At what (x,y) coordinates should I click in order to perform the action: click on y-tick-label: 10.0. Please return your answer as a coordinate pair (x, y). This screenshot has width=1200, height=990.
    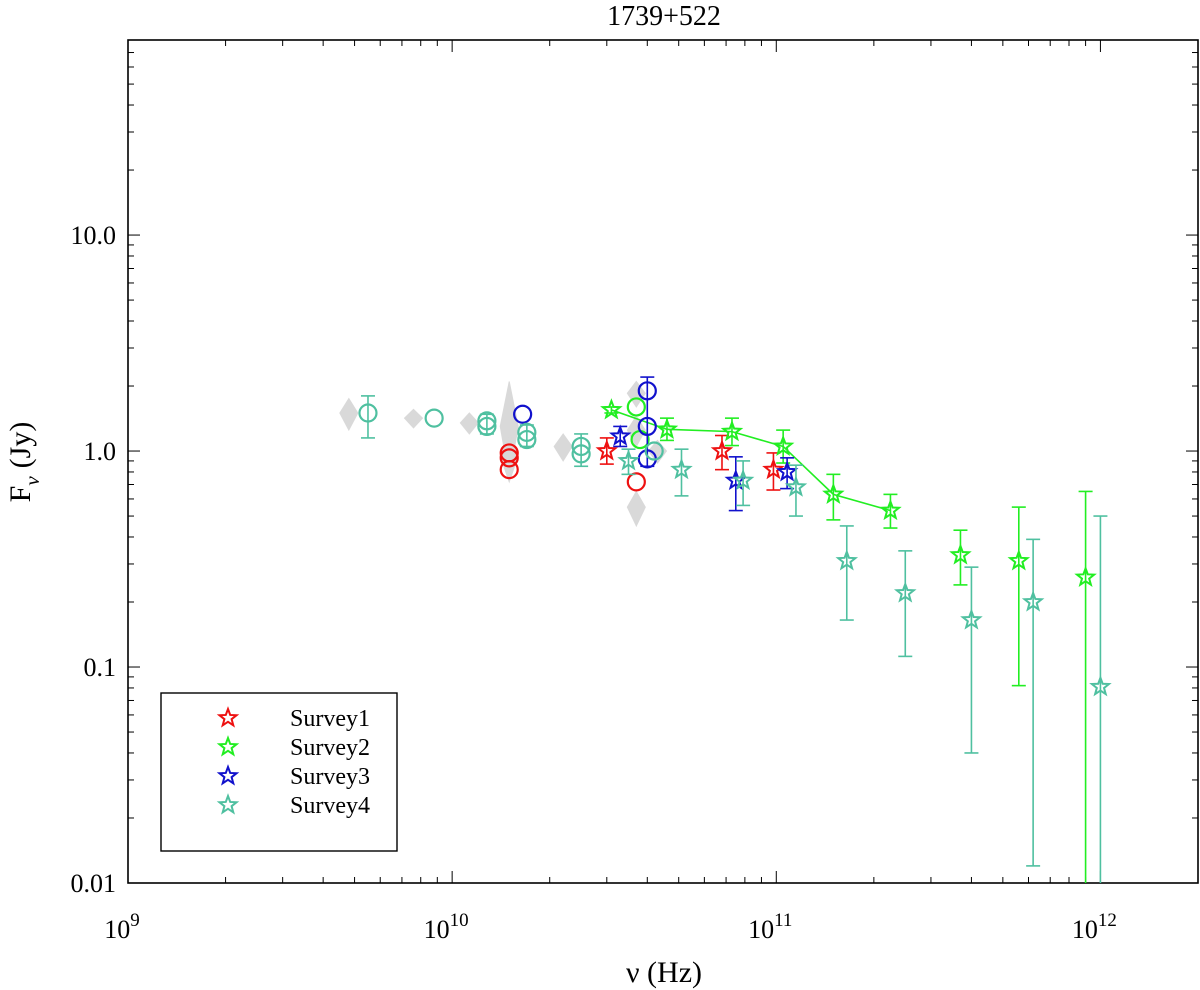
    Looking at the image, I should click on (94, 235).